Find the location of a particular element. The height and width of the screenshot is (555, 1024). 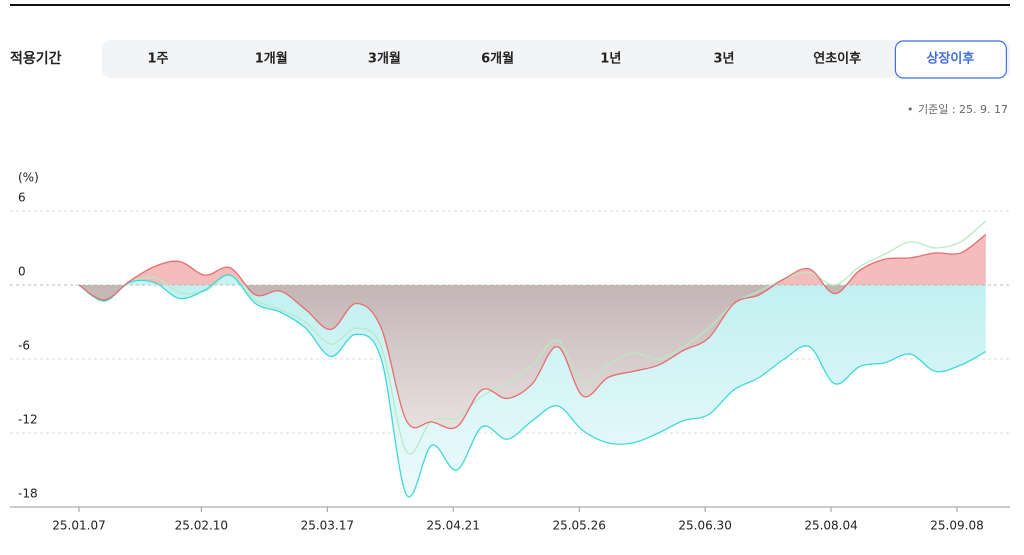

tab: 1년 is located at coordinates (610, 59).